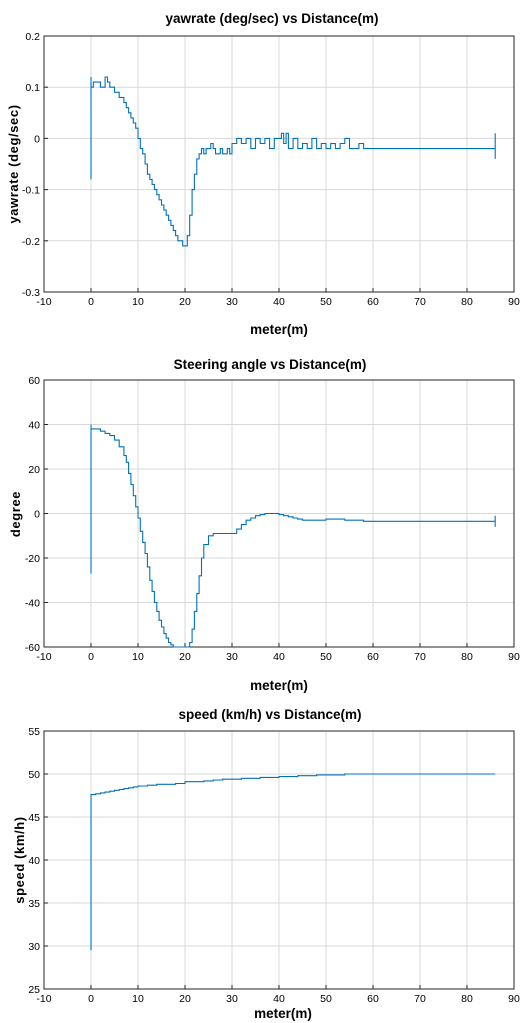  What do you see at coordinates (31, 242) in the screenshot?
I see `y-tick-label: -0.2` at bounding box center [31, 242].